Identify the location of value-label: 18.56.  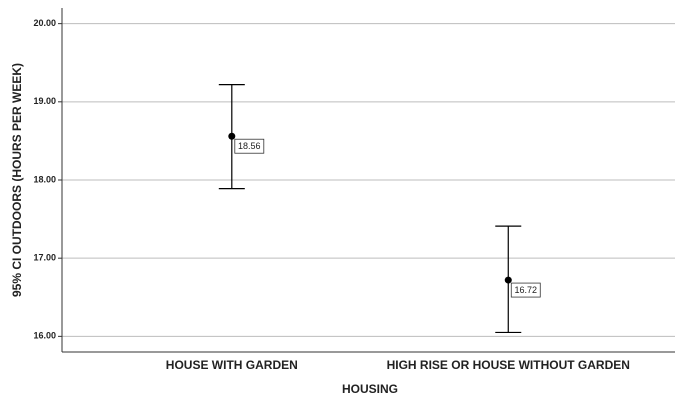
(249, 146).